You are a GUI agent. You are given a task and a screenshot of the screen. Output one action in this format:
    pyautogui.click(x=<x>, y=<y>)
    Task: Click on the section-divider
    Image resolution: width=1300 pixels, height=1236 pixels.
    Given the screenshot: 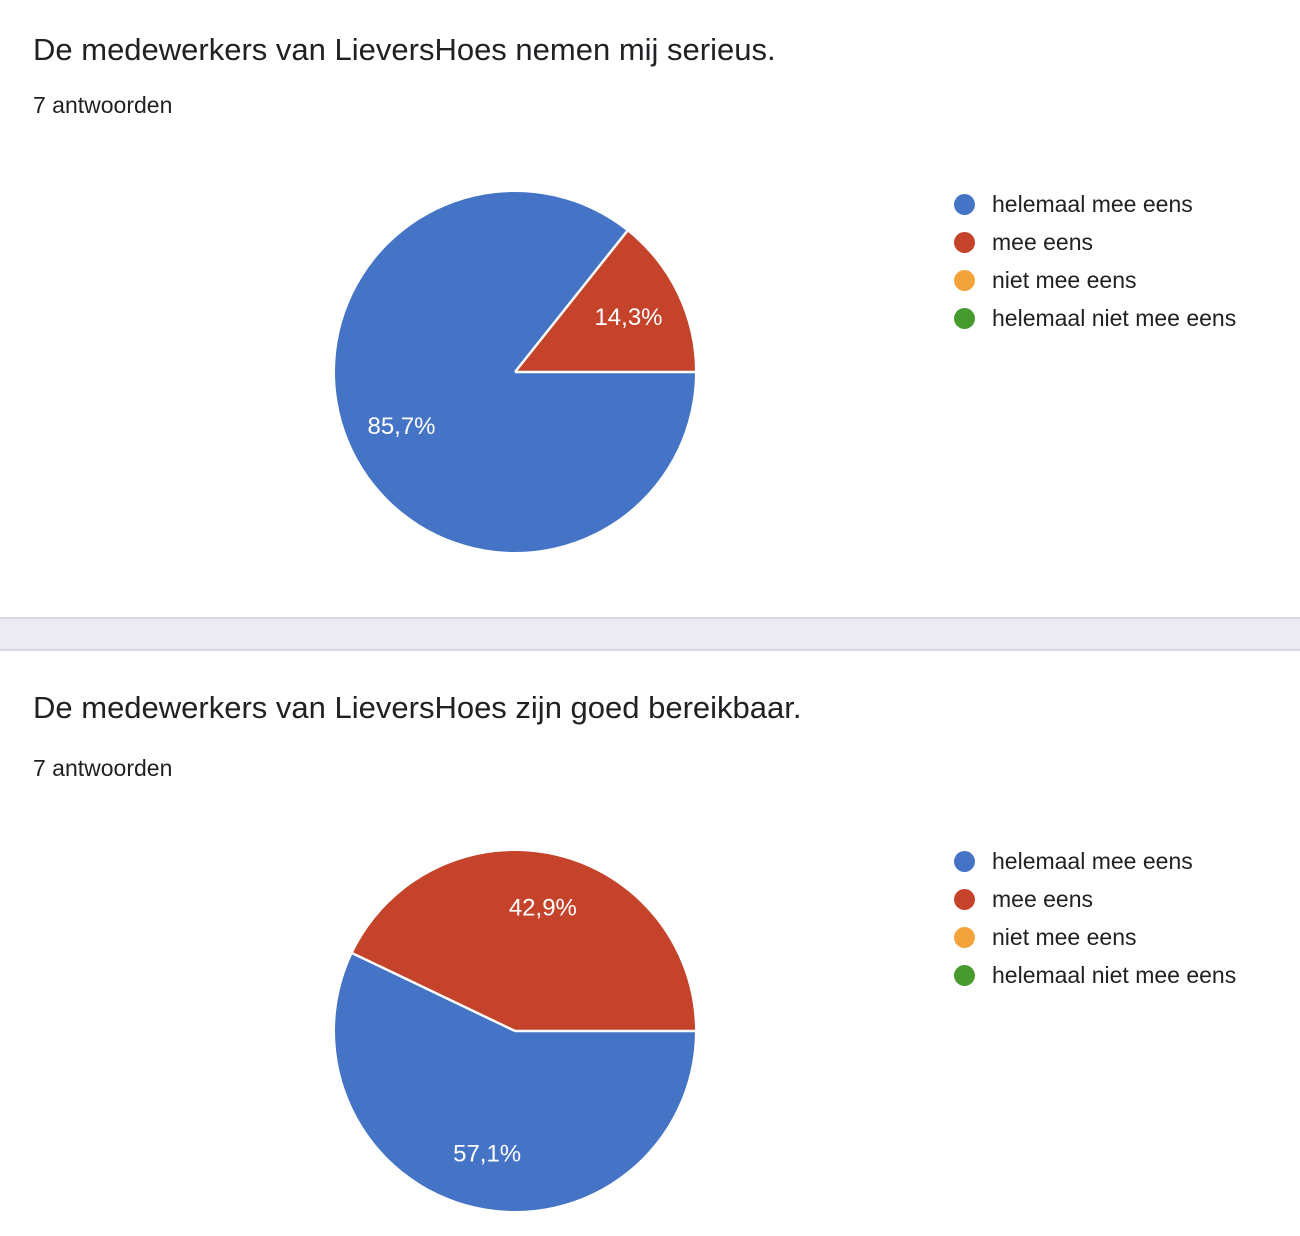 What is the action you would take?
    pyautogui.click(x=650, y=634)
    